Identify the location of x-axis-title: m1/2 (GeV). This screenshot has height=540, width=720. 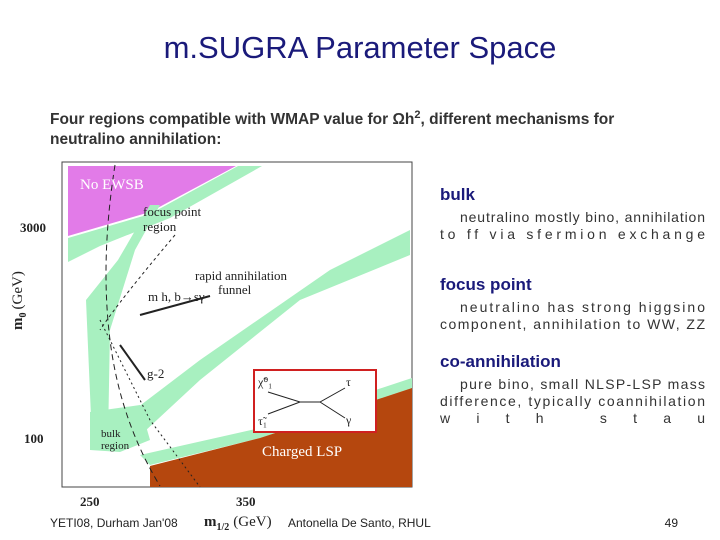
(238, 523).